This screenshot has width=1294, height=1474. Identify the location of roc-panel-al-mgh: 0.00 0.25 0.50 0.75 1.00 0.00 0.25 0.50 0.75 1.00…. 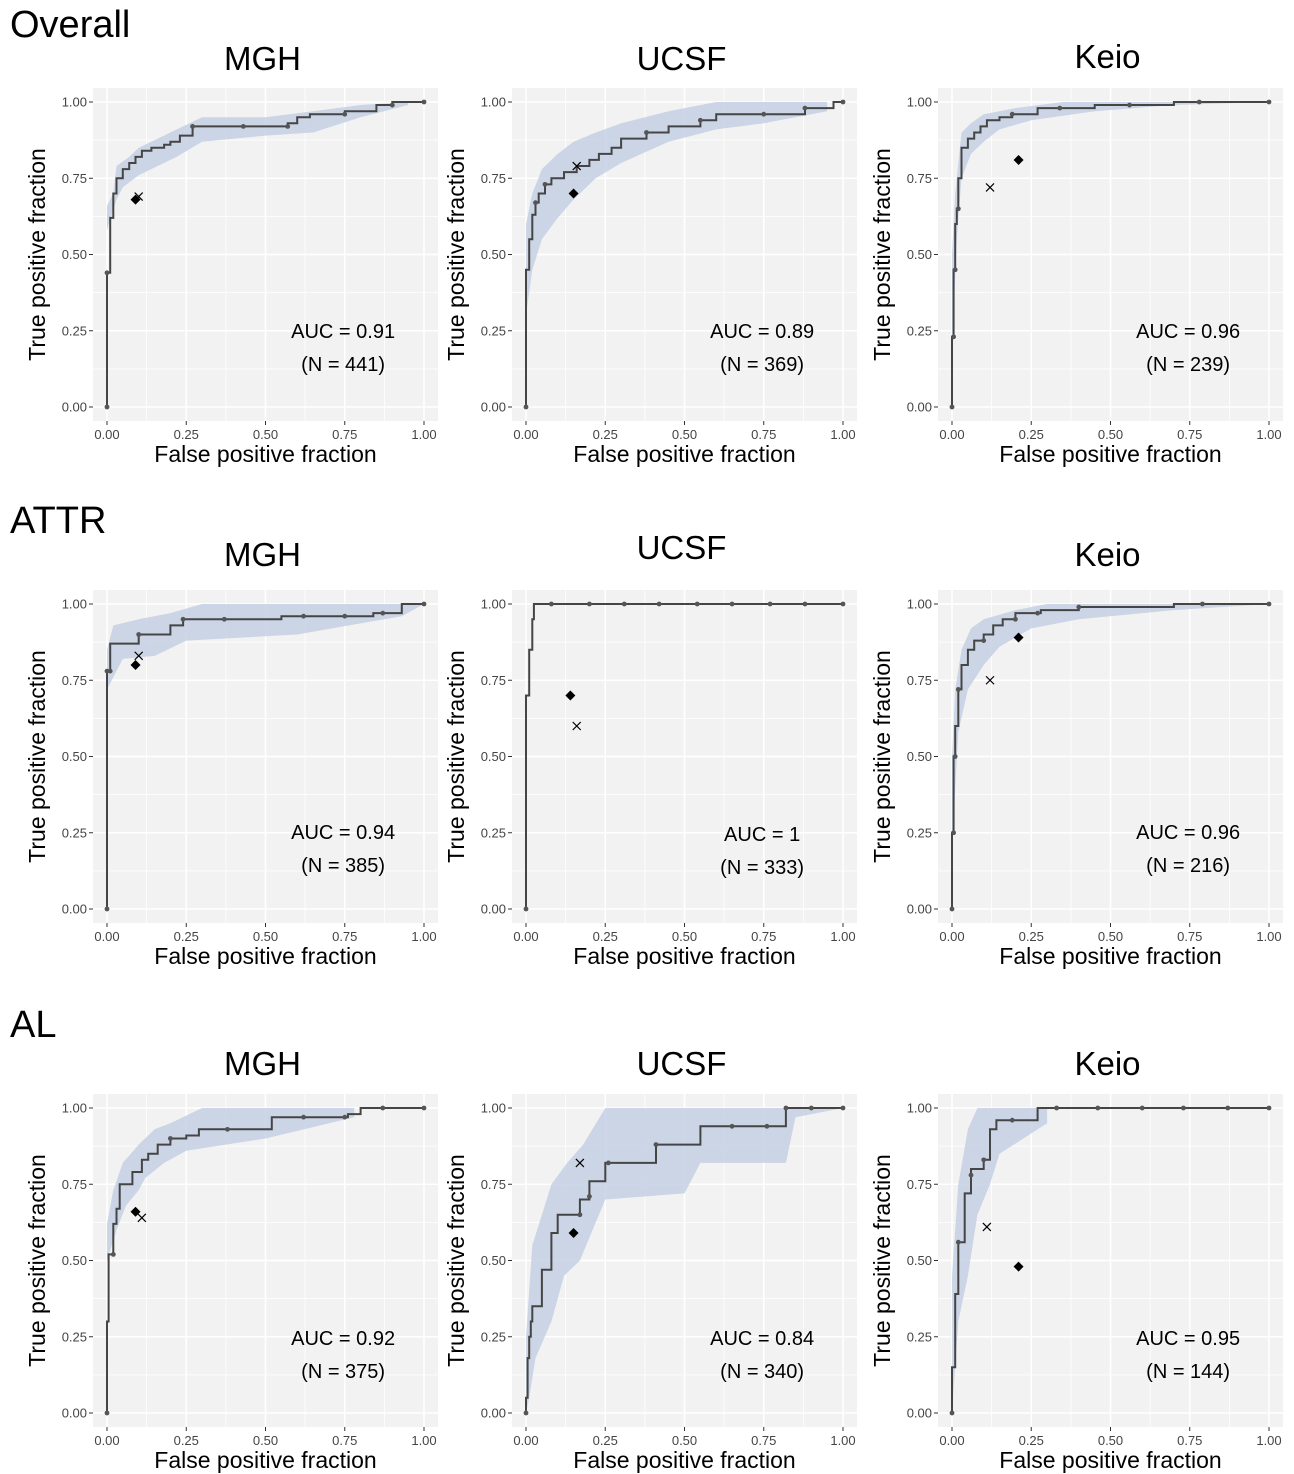
(231, 1259).